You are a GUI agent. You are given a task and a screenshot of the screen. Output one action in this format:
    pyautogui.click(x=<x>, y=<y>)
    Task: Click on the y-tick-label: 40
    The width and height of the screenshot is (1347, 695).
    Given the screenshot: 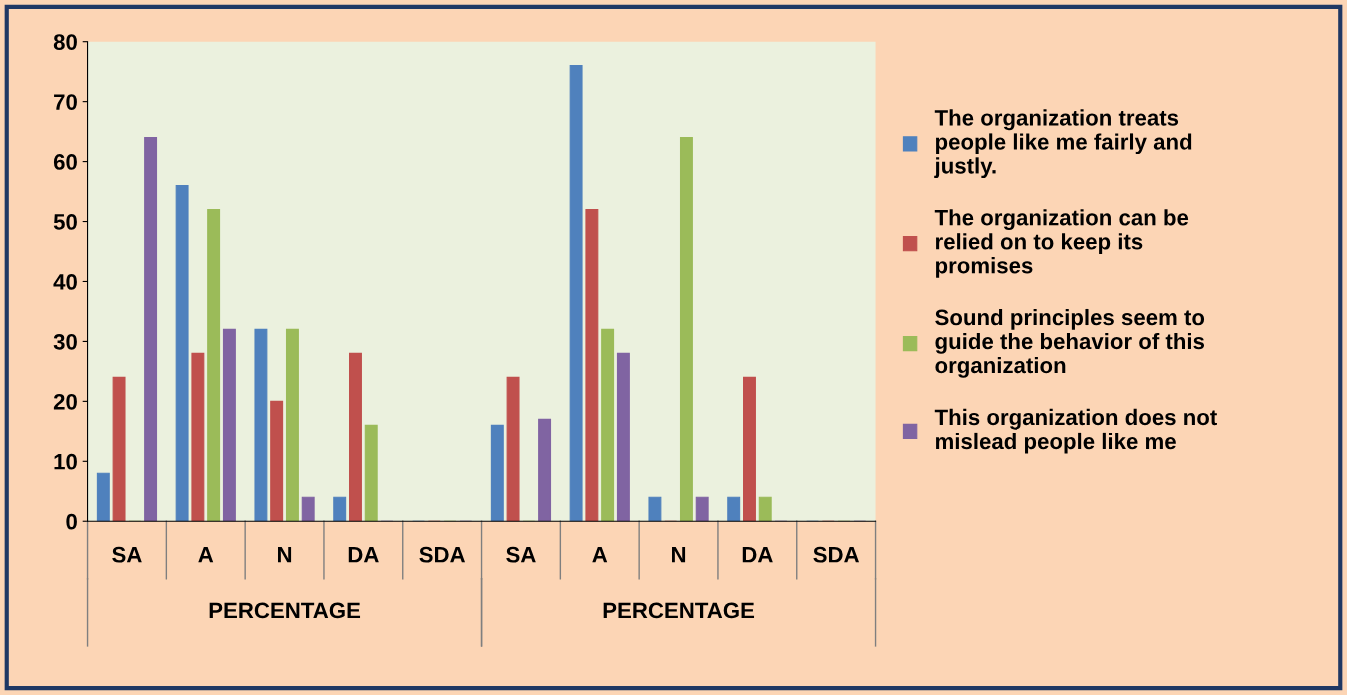 What is the action you would take?
    pyautogui.click(x=65, y=282)
    